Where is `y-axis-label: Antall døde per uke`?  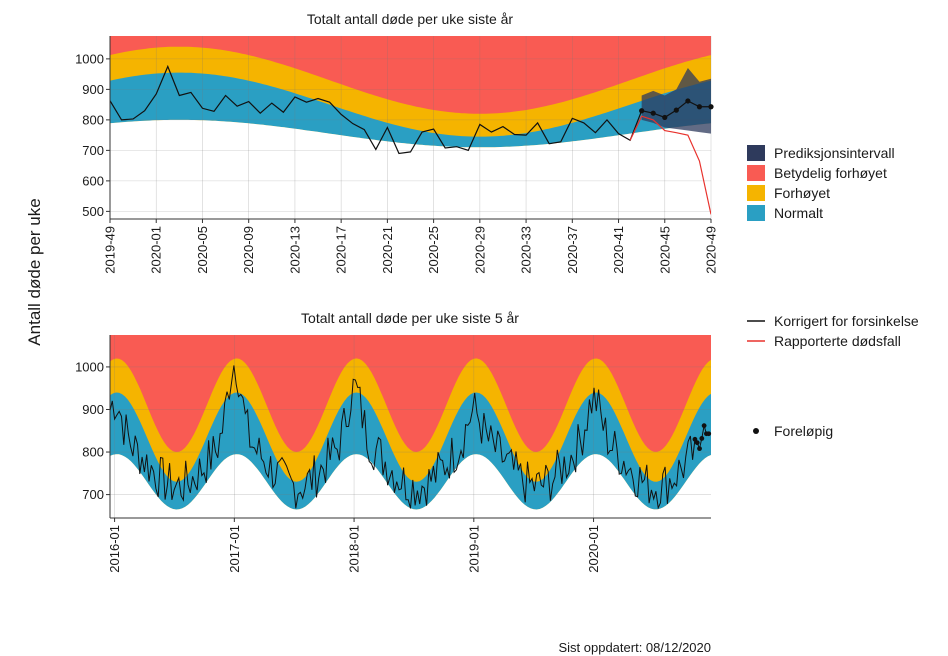 y-axis-label: Antall døde per uke is located at coordinates (34, 271).